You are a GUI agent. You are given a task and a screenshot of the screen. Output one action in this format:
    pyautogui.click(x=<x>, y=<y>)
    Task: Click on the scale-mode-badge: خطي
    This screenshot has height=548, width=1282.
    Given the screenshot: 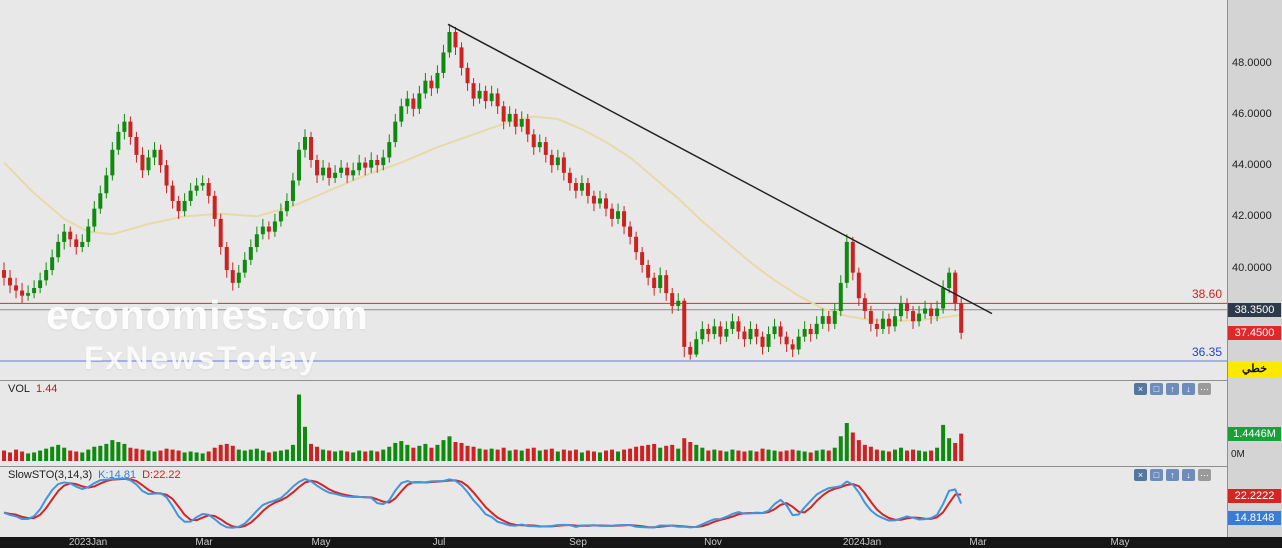 What is the action you would take?
    pyautogui.click(x=1254, y=369)
    